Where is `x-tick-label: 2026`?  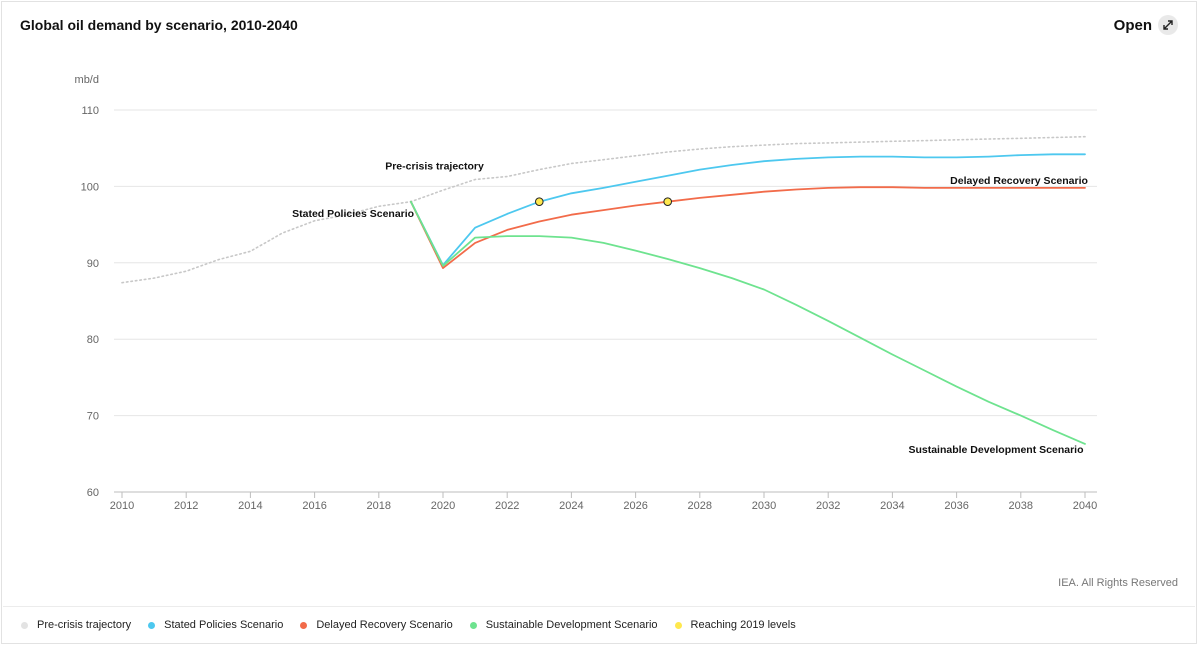
x-tick-label: 2026 is located at coordinates (635, 506).